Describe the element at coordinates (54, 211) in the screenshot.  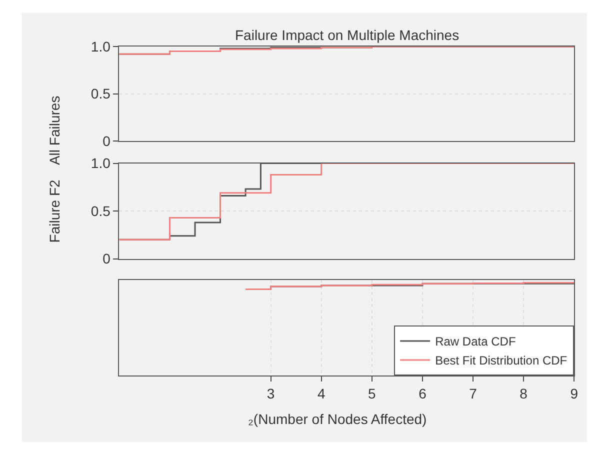
I see `y-axis-title: Failure F2` at that location.